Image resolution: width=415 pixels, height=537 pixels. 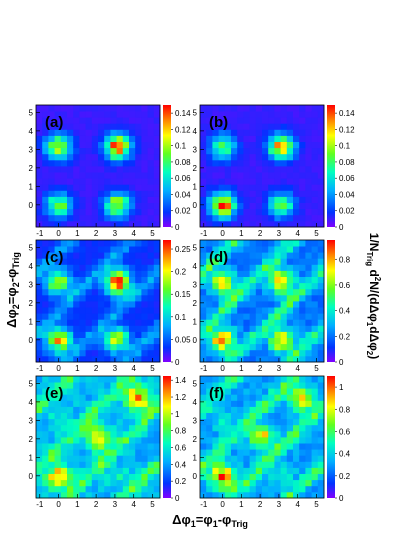 I want to click on z-tick-label: 0.12, so click(x=347, y=129).